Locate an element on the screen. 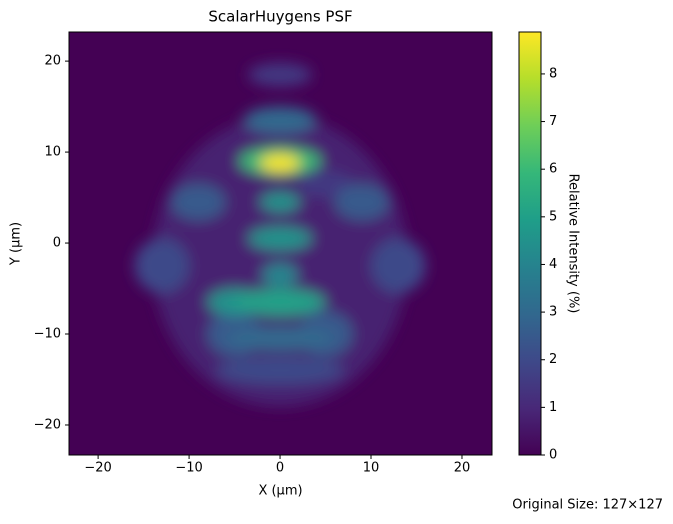 Image resolution: width=673 pixels, height=524 pixels. y-tick-label: −20 is located at coordinates (47, 424).